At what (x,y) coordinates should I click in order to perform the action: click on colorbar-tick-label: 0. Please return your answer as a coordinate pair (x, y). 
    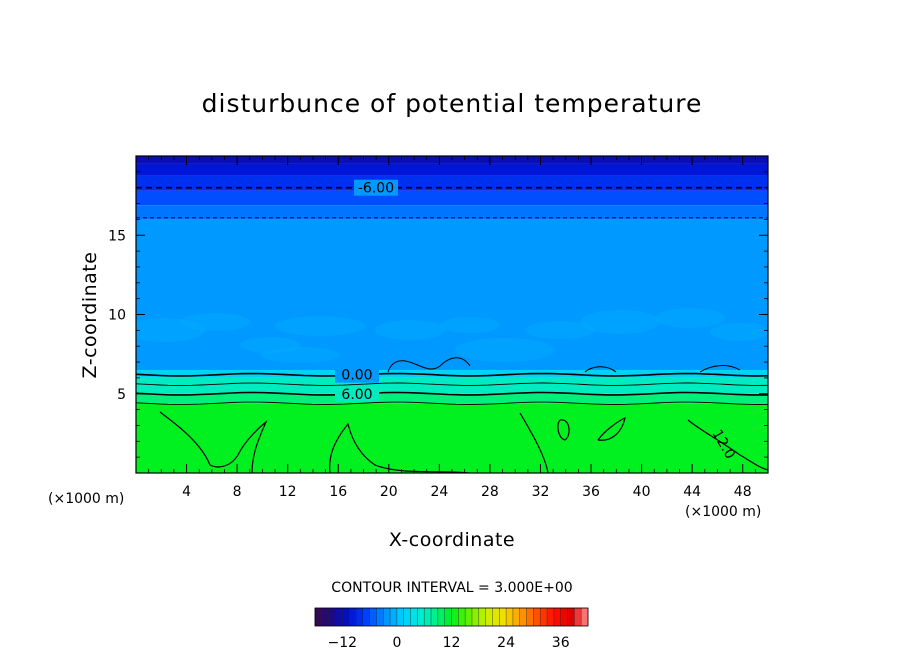
    Looking at the image, I should click on (396, 643).